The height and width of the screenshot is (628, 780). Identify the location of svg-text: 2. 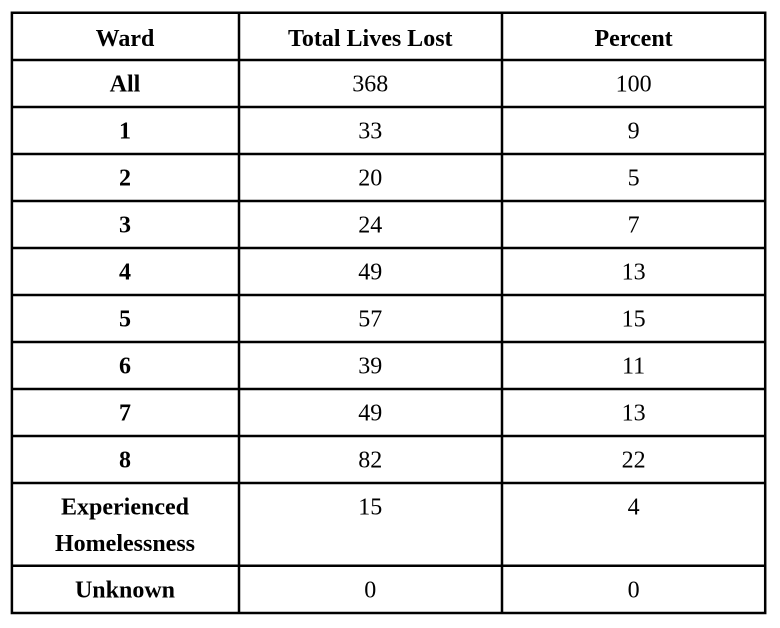
(125, 179).